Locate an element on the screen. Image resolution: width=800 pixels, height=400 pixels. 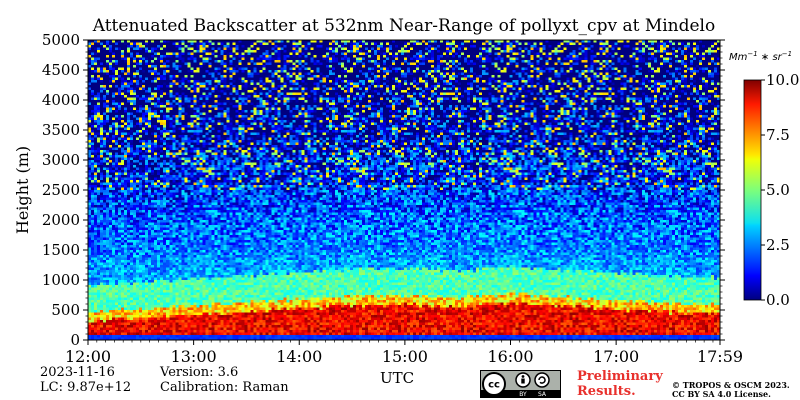
version-label: Version: 3.6 is located at coordinates (199, 372).